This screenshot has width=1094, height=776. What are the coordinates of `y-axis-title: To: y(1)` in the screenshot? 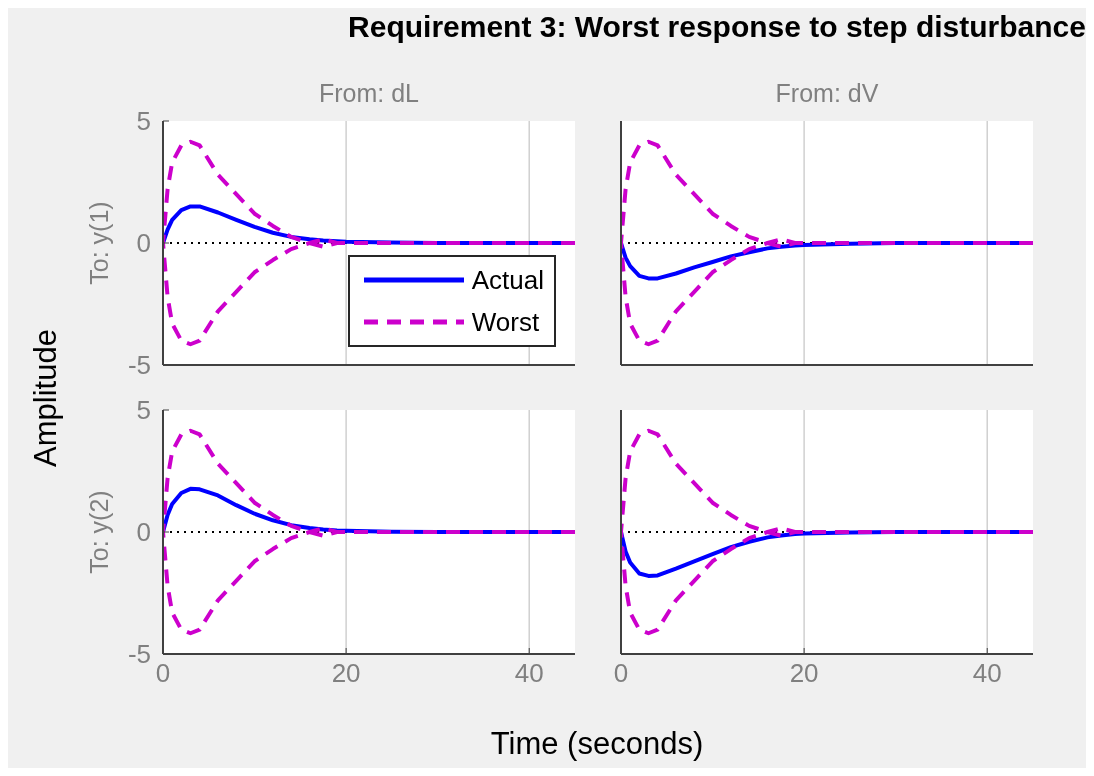 It's located at (99, 243).